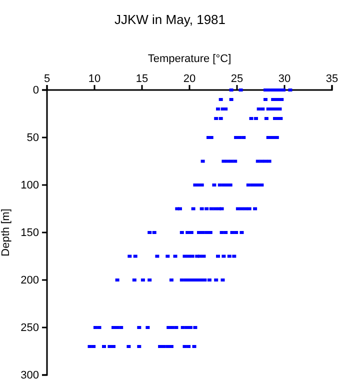 The width and height of the screenshot is (341, 384). Describe the element at coordinates (332, 79) in the screenshot. I see `x-tick-label: 35` at that location.